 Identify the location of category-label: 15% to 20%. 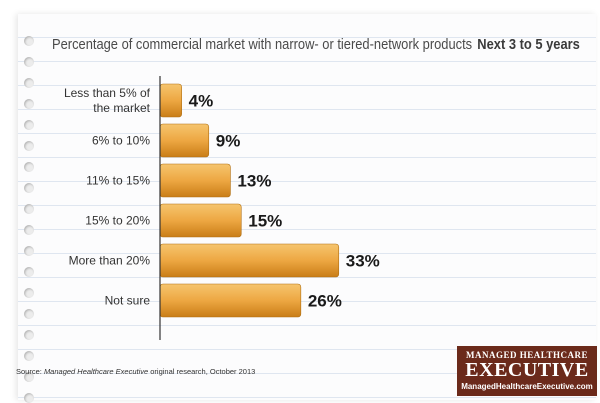
(117, 221).